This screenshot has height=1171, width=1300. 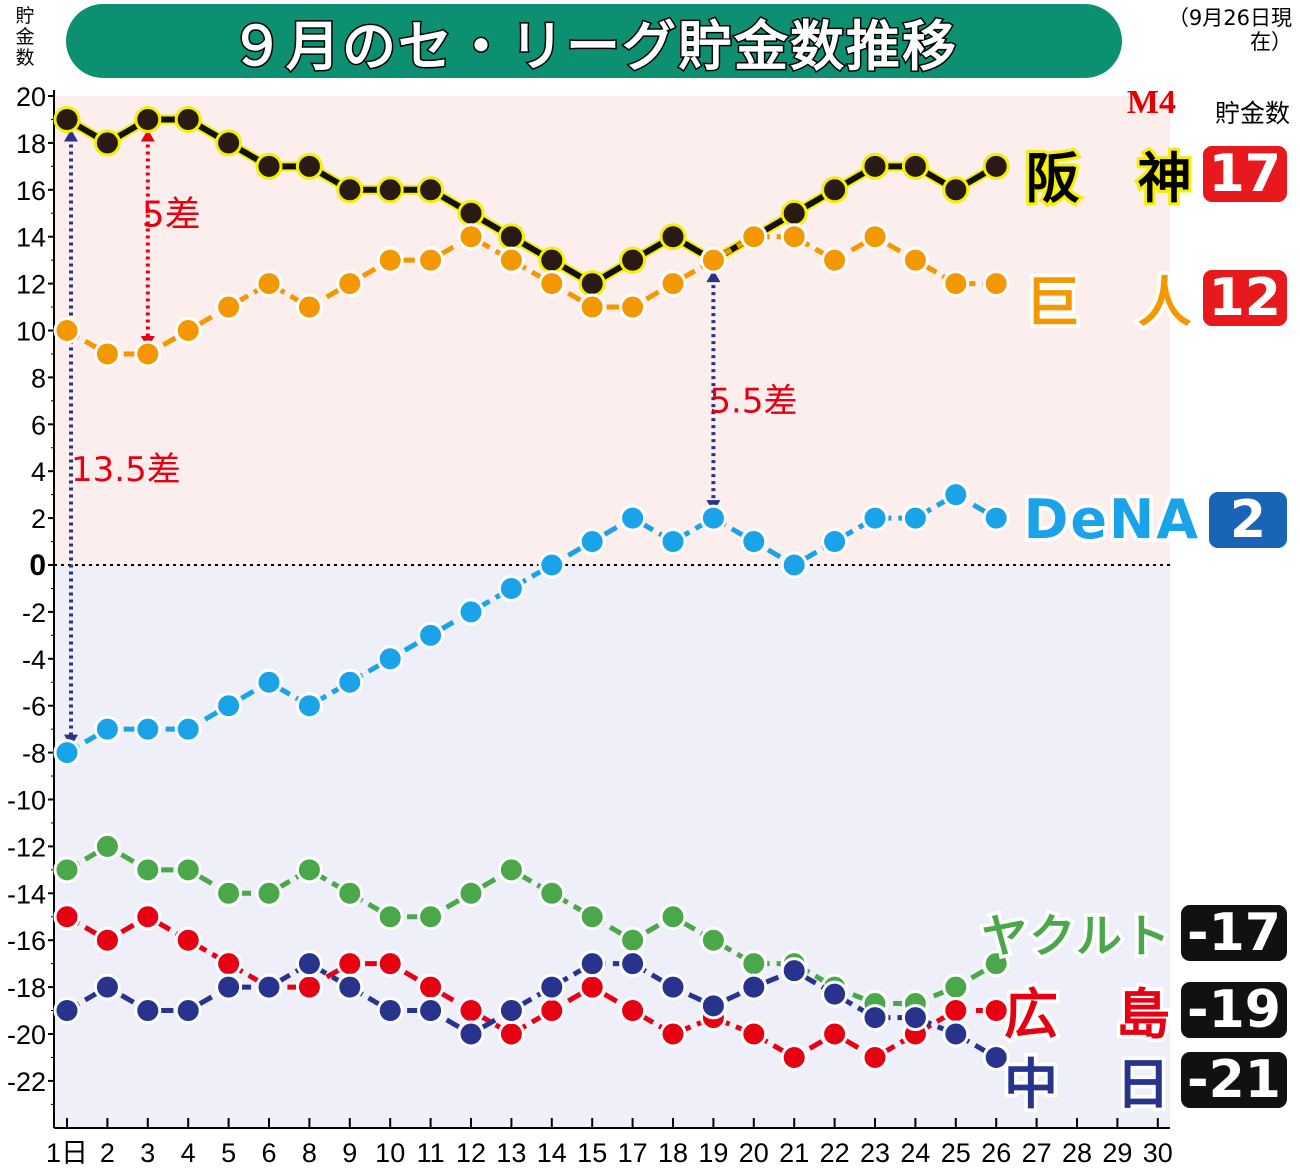 I want to click on y-tick-label: -4, so click(x=34, y=660).